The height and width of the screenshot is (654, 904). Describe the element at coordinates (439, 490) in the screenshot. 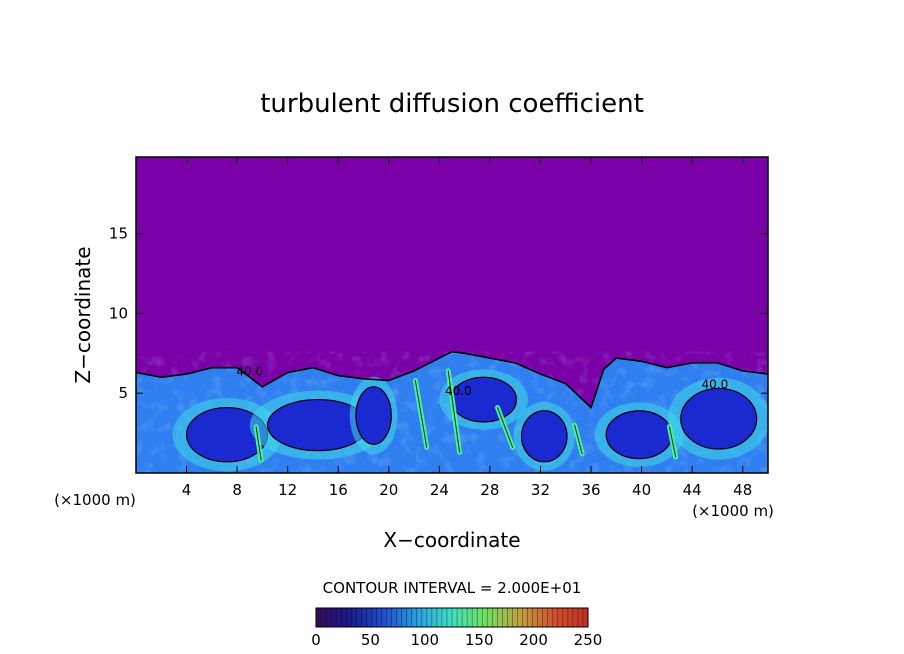

I see `x-tick-label: 24` at that location.